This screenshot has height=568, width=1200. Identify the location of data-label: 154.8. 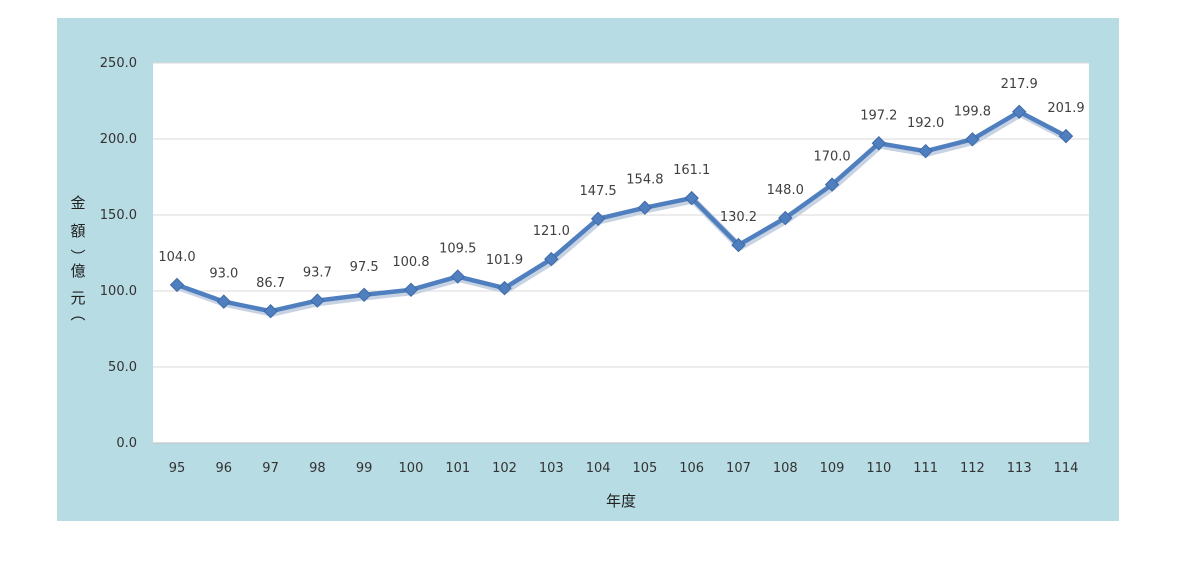
(644, 180).